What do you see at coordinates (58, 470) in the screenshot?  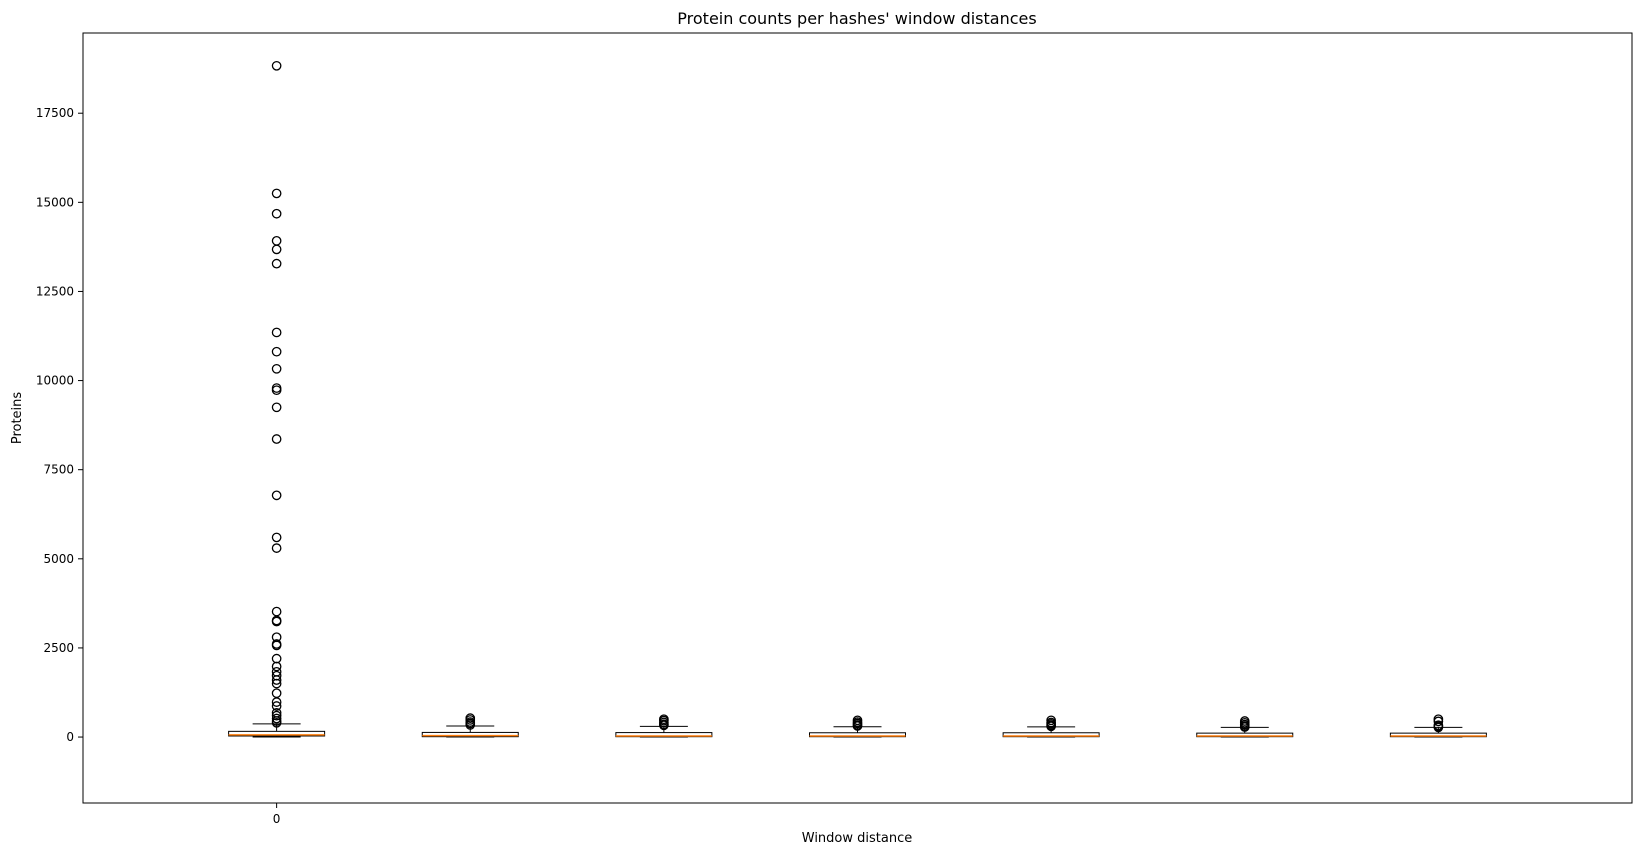 I see `y-tick-label: 7500` at bounding box center [58, 470].